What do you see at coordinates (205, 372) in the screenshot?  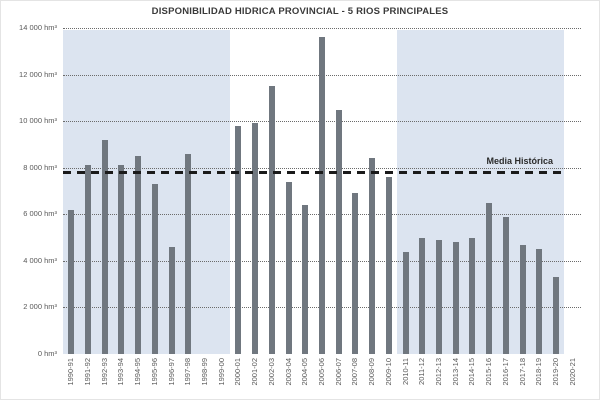 I see `x-axis-label: 1998-99` at bounding box center [205, 372].